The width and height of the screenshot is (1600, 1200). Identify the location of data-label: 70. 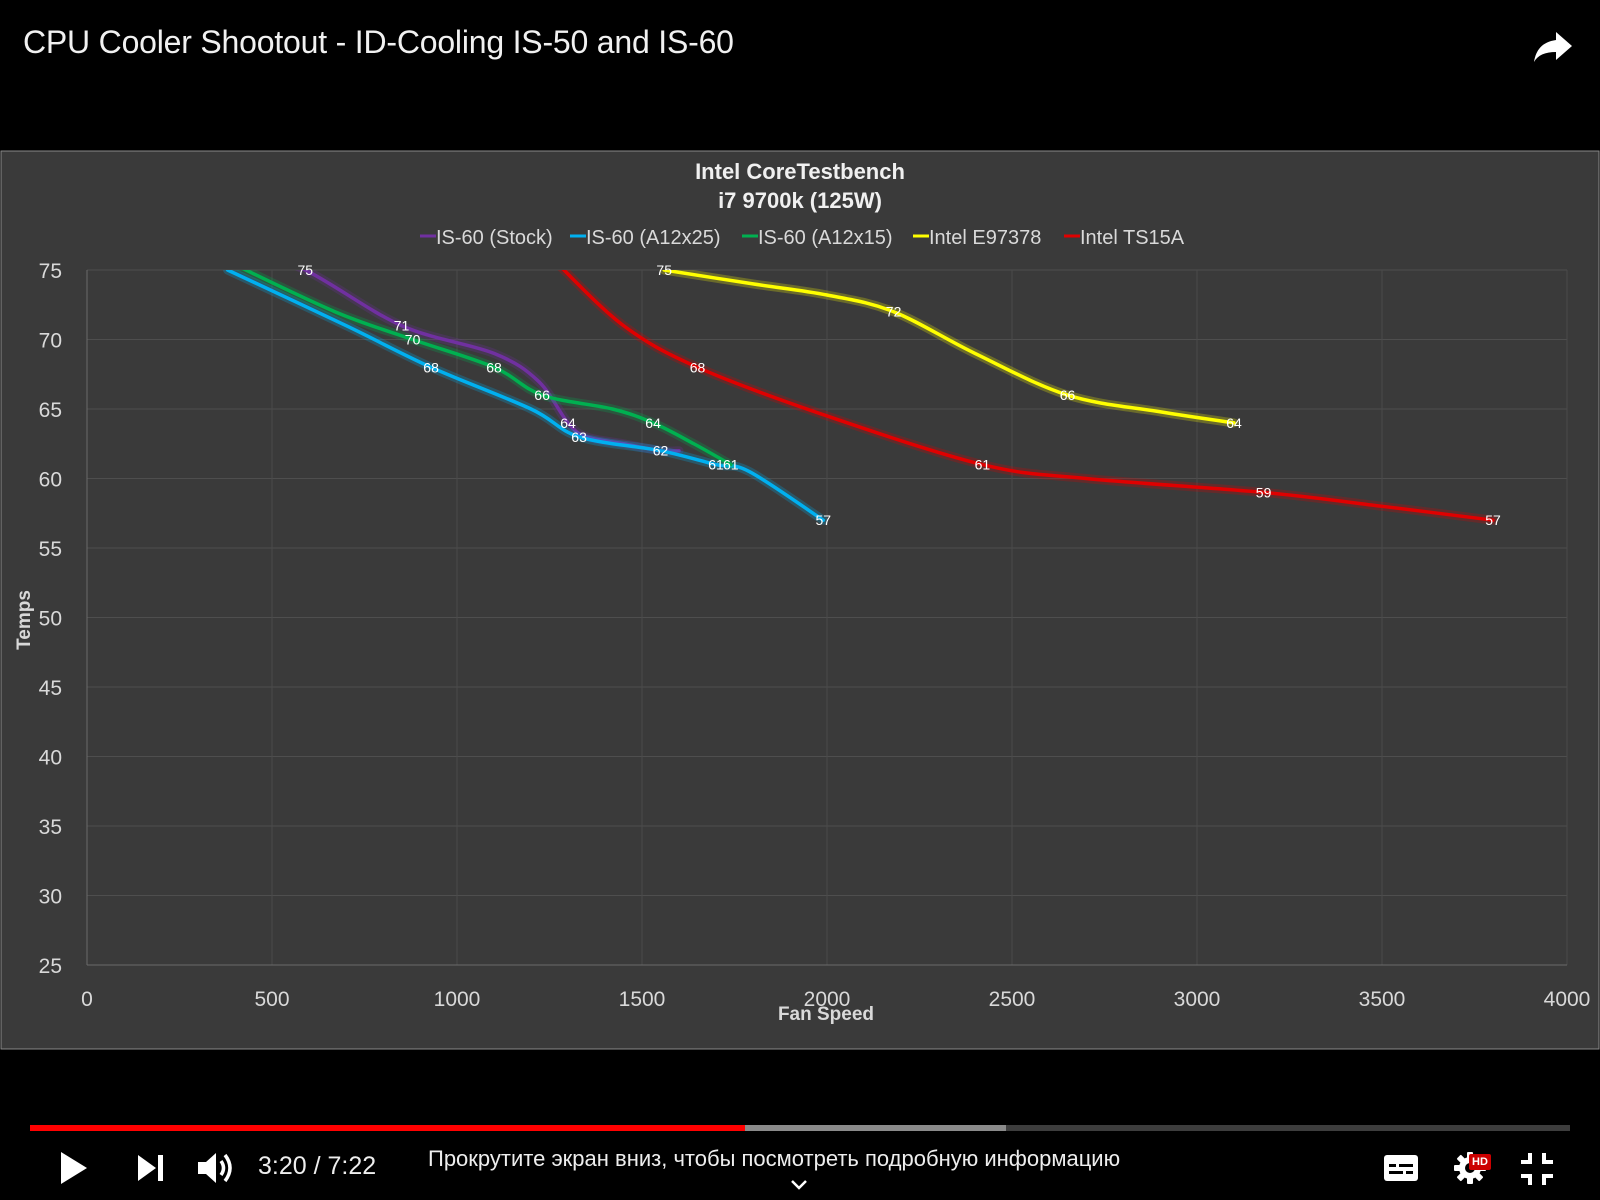
(413, 340).